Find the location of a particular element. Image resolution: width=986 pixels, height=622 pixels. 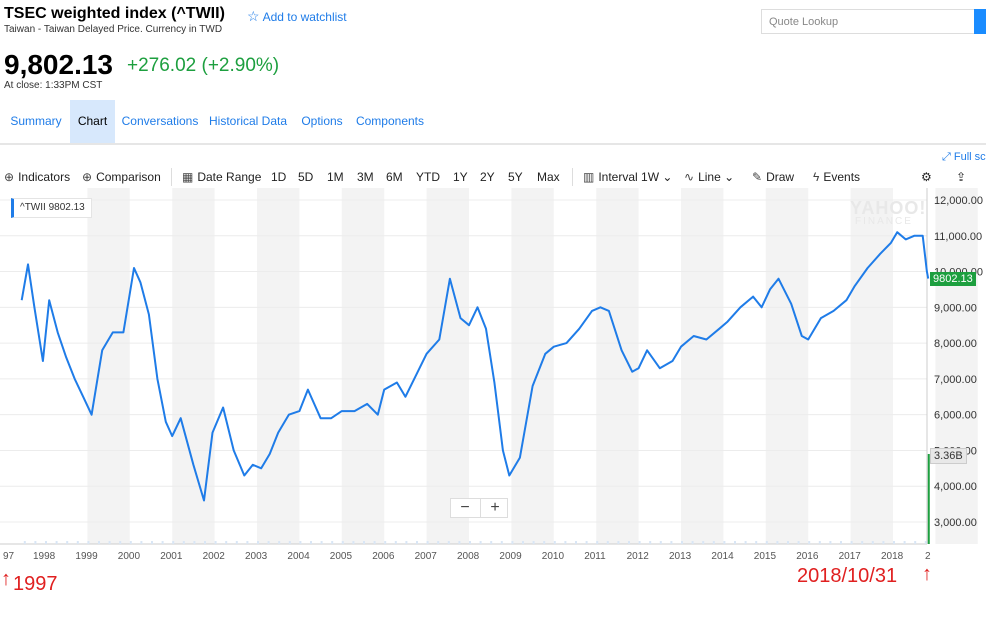

comparison-button: ⊕ Comparison is located at coordinates (121, 177).